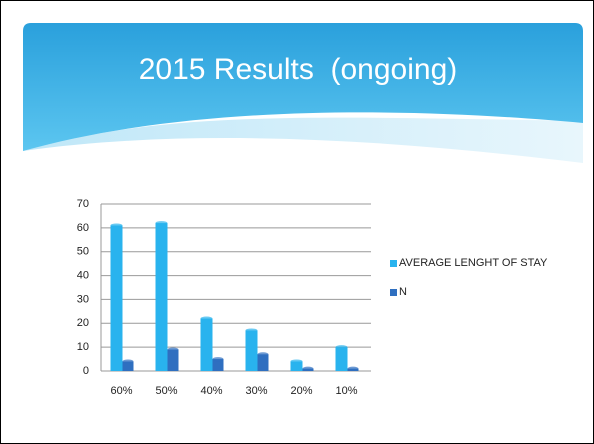  What do you see at coordinates (298, 69) in the screenshot?
I see `chart-title: 2015 Results (ongoing)` at bounding box center [298, 69].